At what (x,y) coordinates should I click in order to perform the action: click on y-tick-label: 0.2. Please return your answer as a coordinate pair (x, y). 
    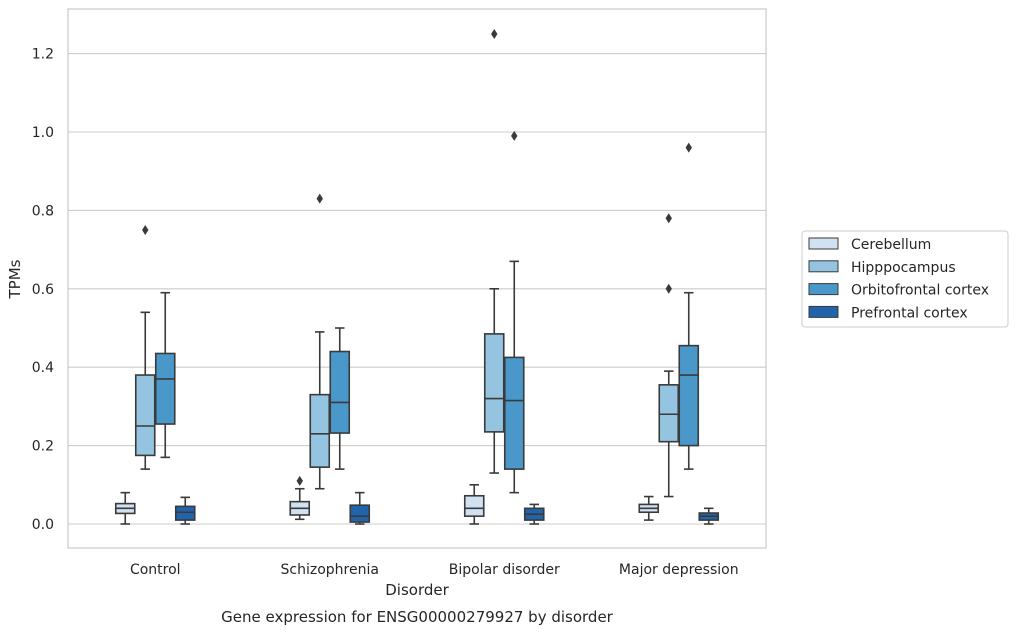
    Looking at the image, I should click on (43, 447).